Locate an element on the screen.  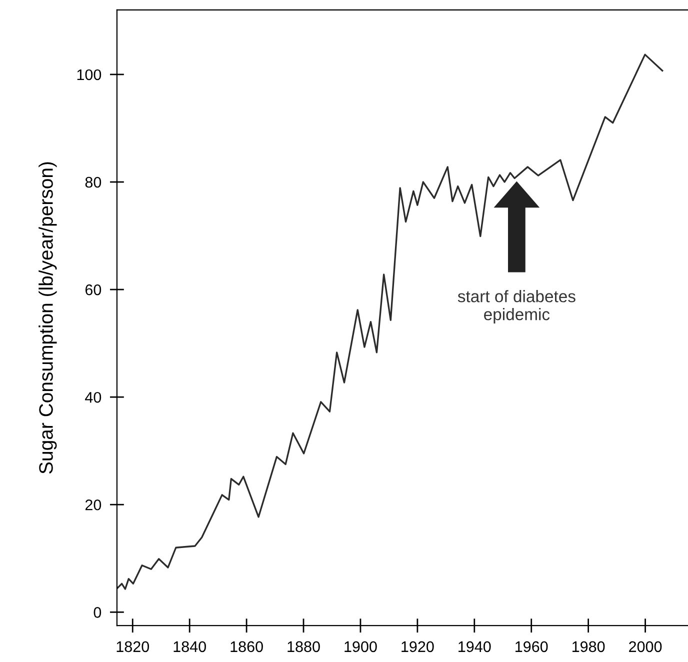
x-tick-label: 1840 is located at coordinates (190, 646).